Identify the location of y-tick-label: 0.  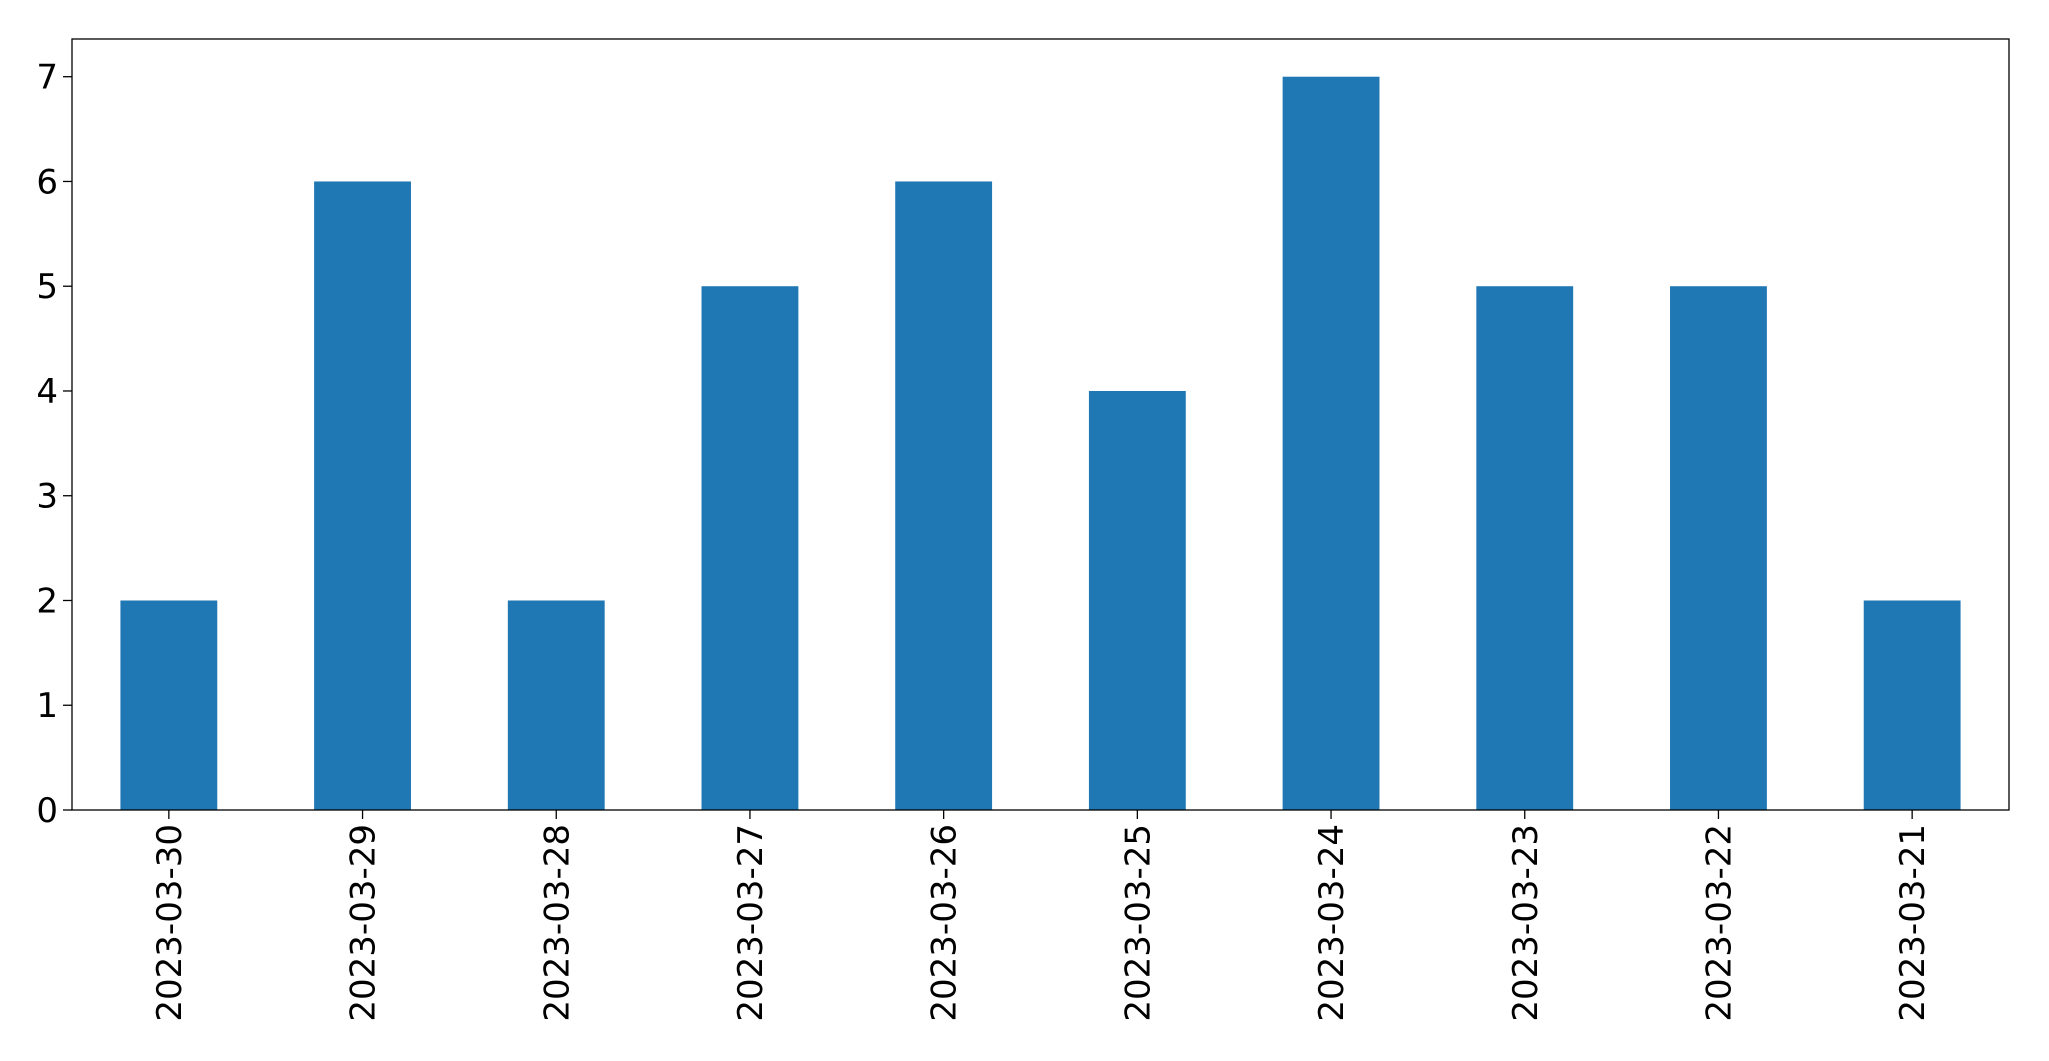
(47, 811).